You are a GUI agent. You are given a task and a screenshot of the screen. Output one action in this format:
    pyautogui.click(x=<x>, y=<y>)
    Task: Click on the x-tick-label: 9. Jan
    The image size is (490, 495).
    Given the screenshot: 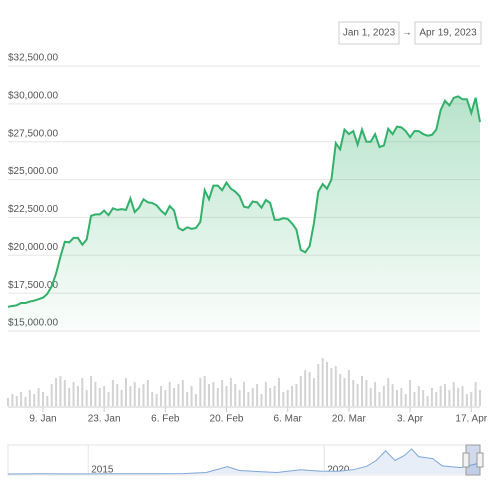 What is the action you would take?
    pyautogui.click(x=42, y=419)
    